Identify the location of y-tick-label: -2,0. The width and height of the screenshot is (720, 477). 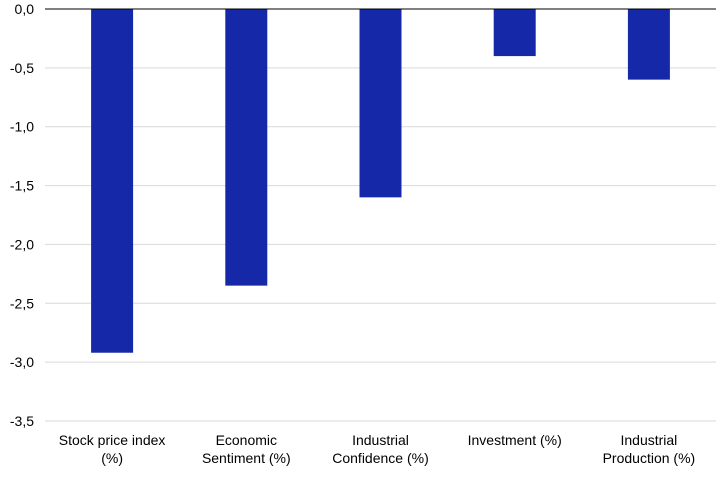
(22, 244).